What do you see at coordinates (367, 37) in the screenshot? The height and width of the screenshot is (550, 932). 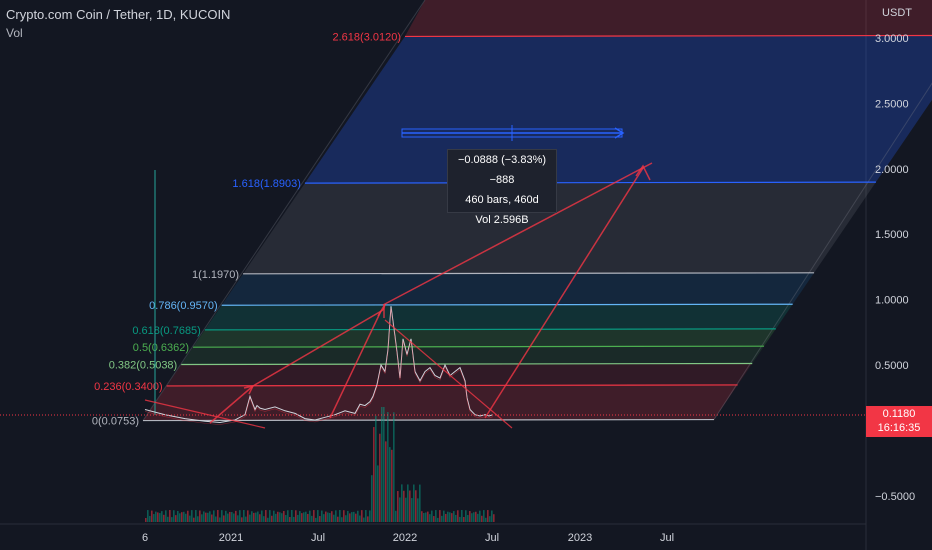 I see `fib-label-8: 2.618(3.0120)` at bounding box center [367, 37].